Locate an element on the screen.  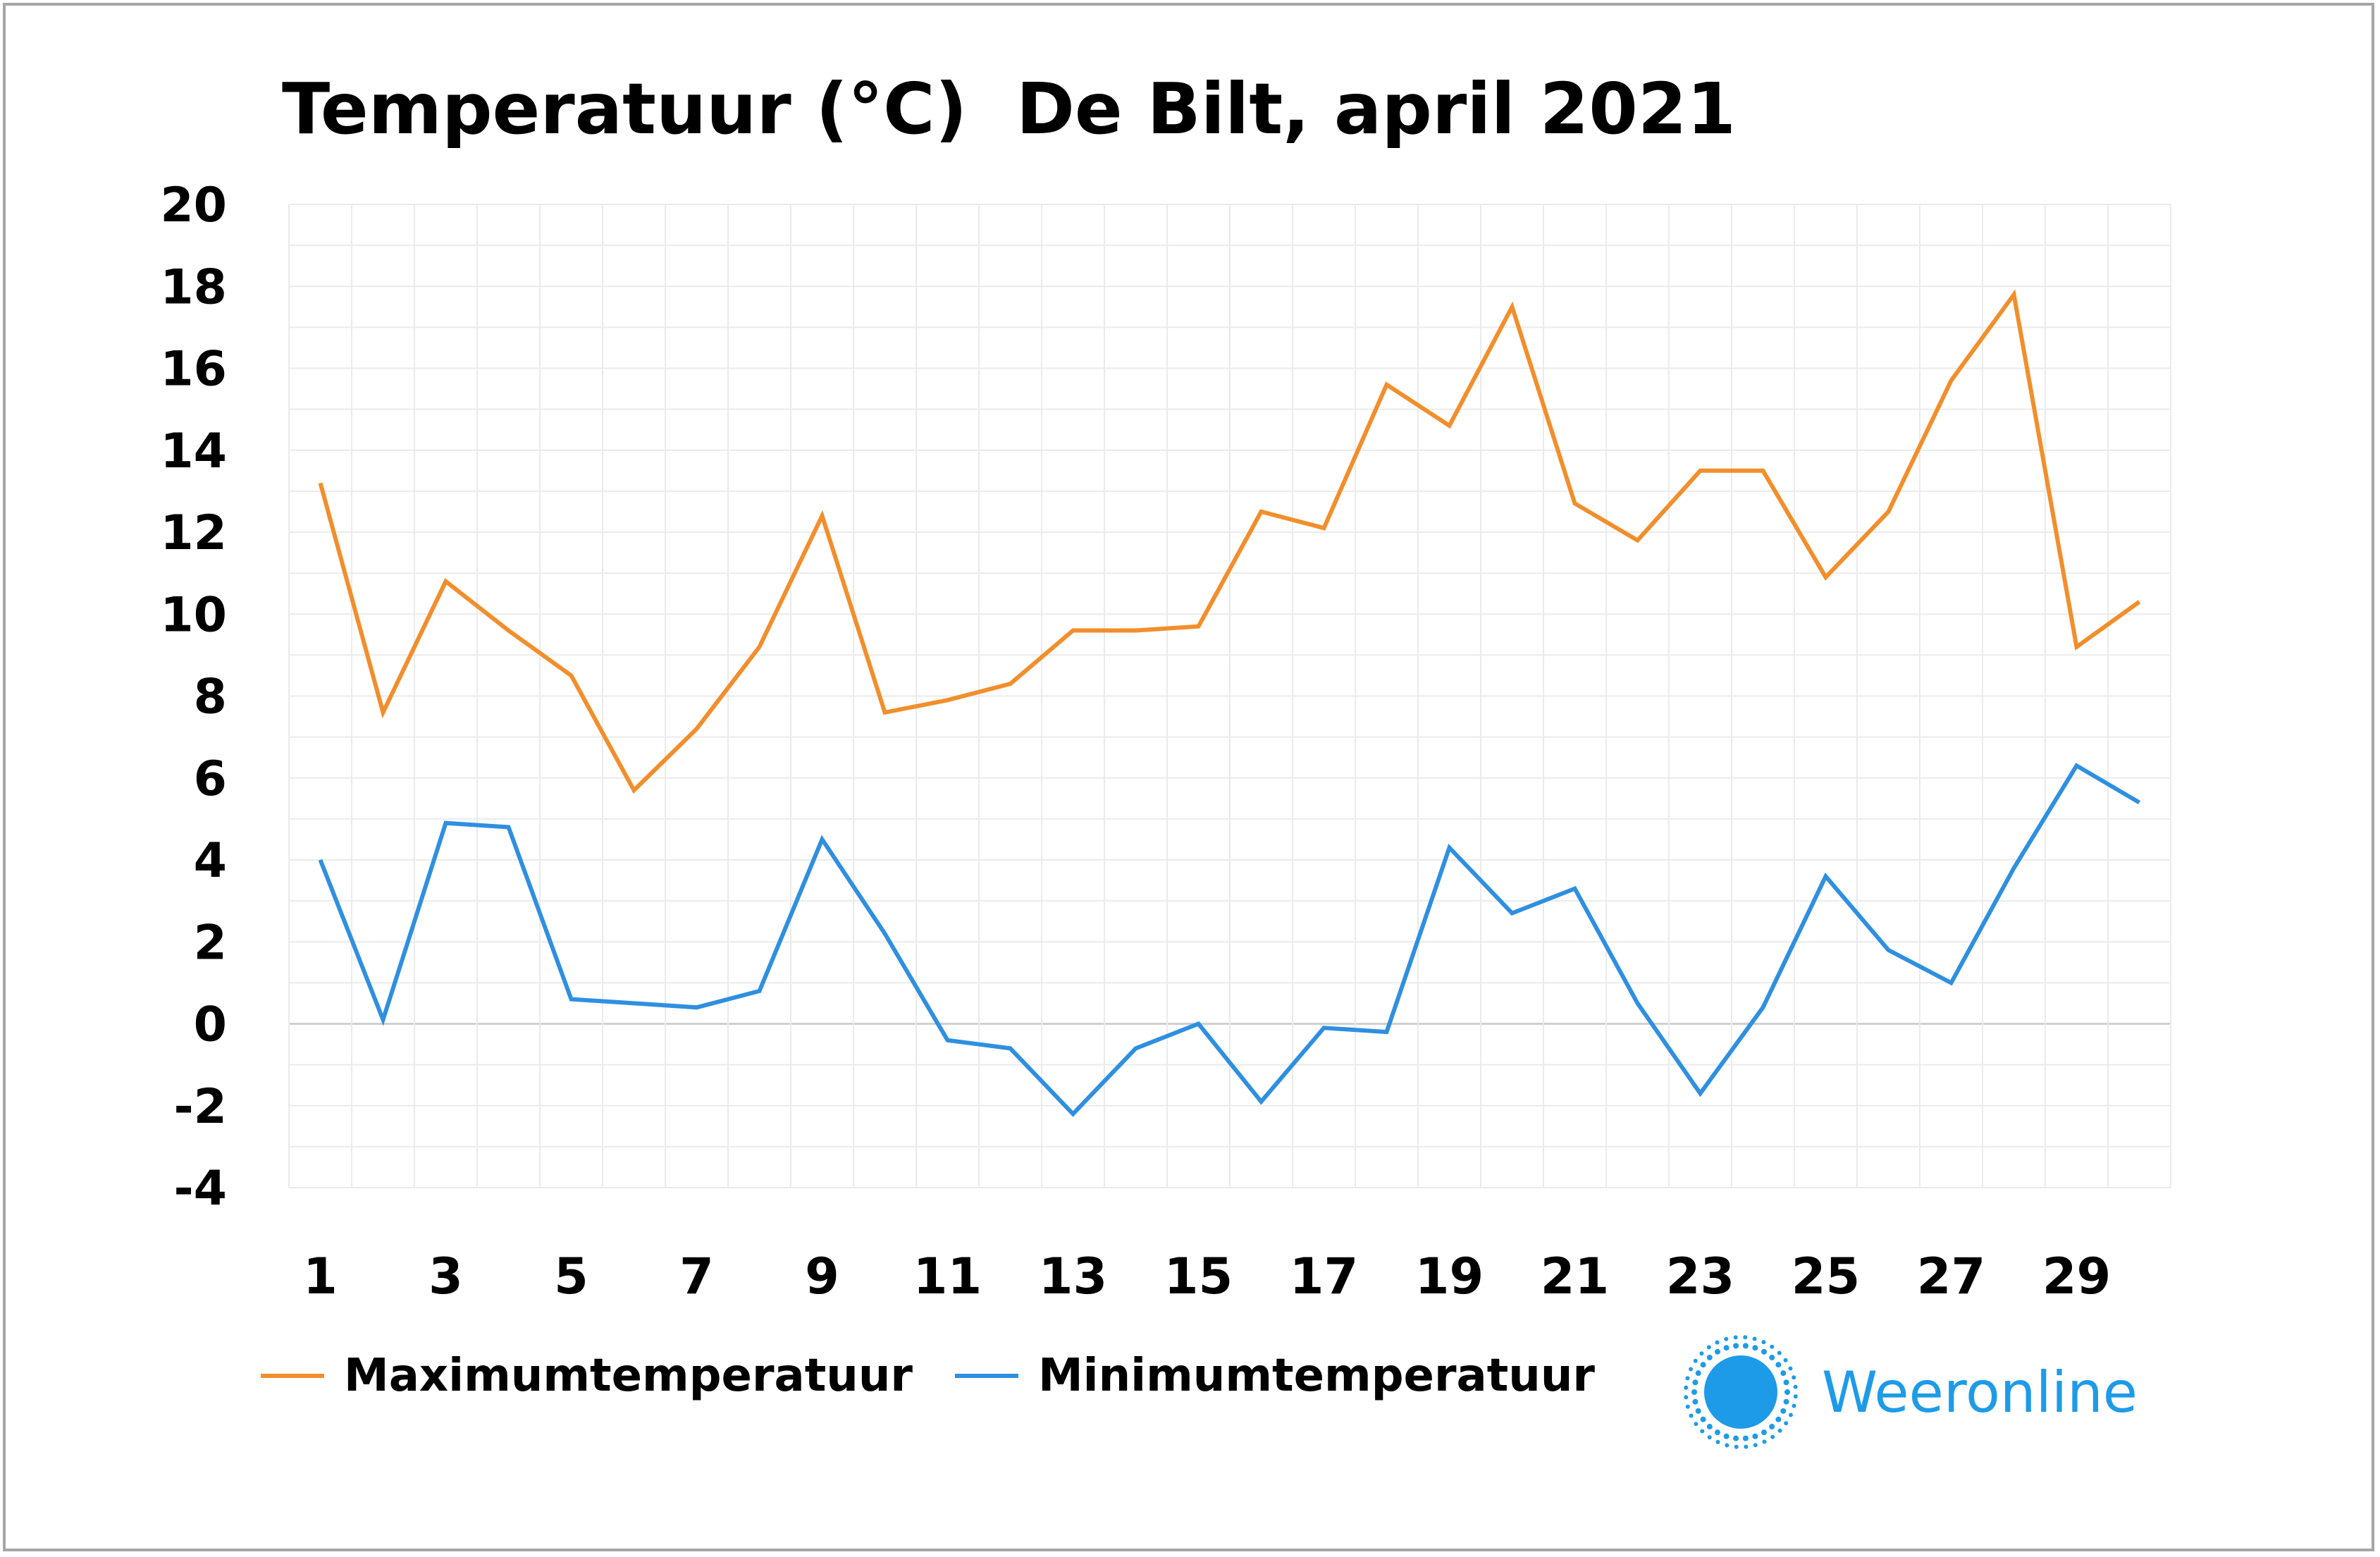
y-tick-label: 0 is located at coordinates (211, 1025).